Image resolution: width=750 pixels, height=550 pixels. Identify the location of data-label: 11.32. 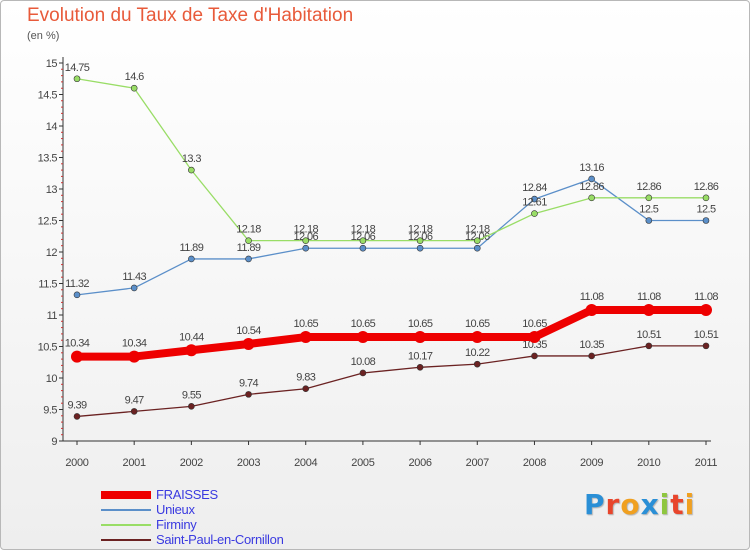
(77, 284).